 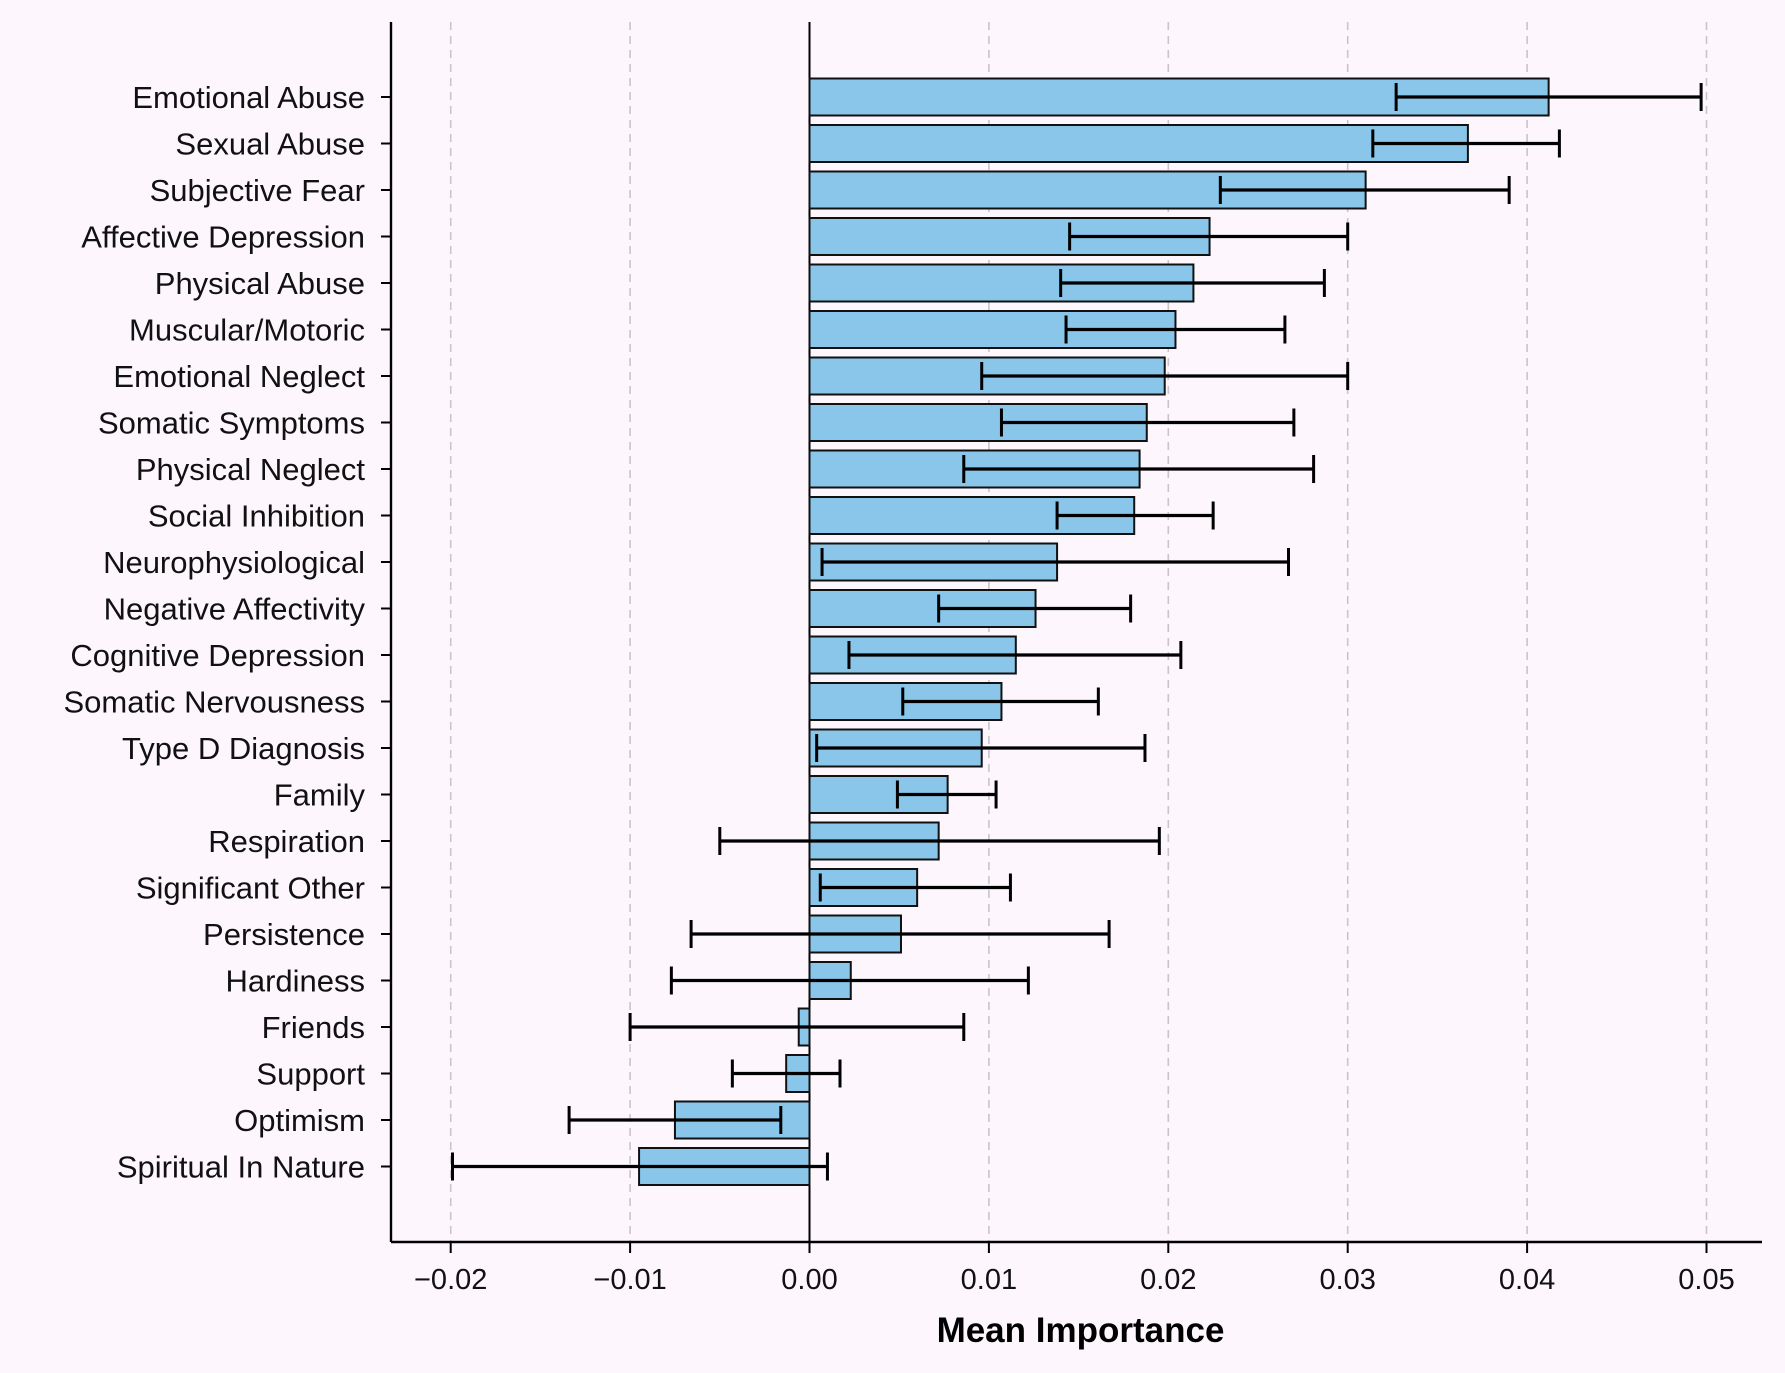 What do you see at coordinates (1527, 1280) in the screenshot?
I see `x-tick-label: 0.04` at bounding box center [1527, 1280].